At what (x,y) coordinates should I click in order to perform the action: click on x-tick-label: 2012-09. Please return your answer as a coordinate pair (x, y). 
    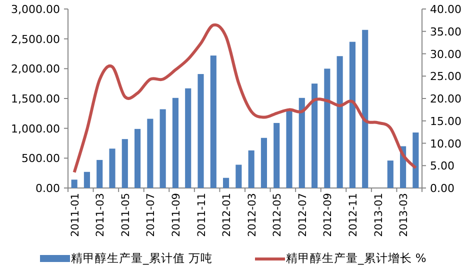
    Looking at the image, I should click on (328, 215).